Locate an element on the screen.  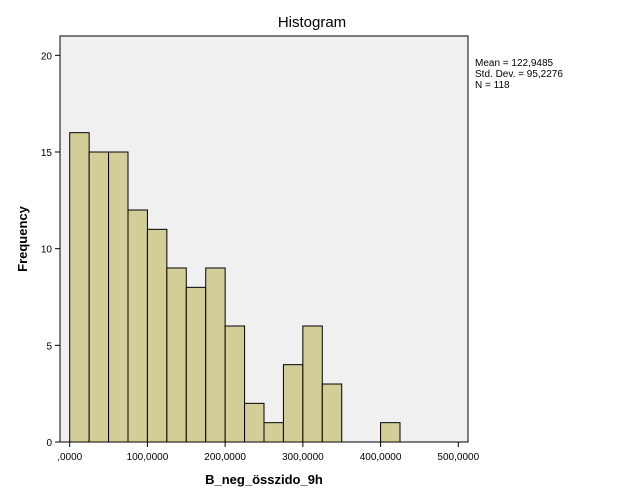
y-tick-label-0: 0 is located at coordinates (49, 443).